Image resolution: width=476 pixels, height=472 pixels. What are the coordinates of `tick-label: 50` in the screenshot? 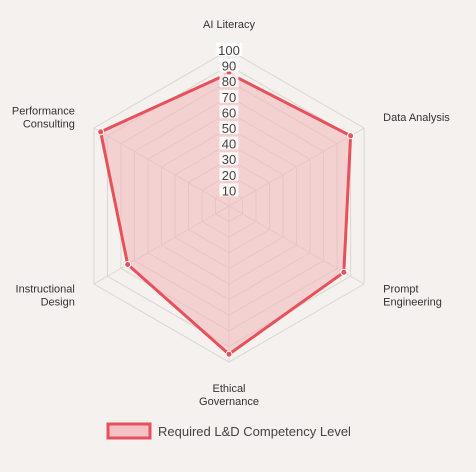 It's located at (229, 128).